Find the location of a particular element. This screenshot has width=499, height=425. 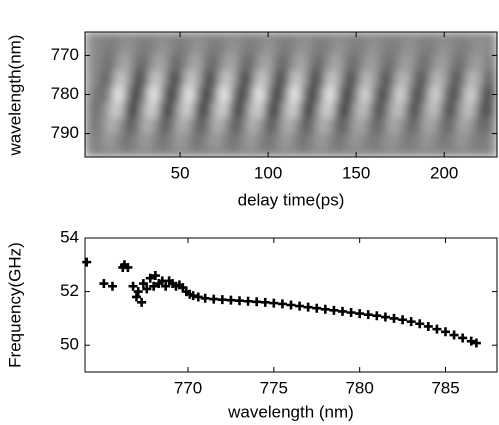

y-axis-label: wavelength(nm) is located at coordinates (14, 96).